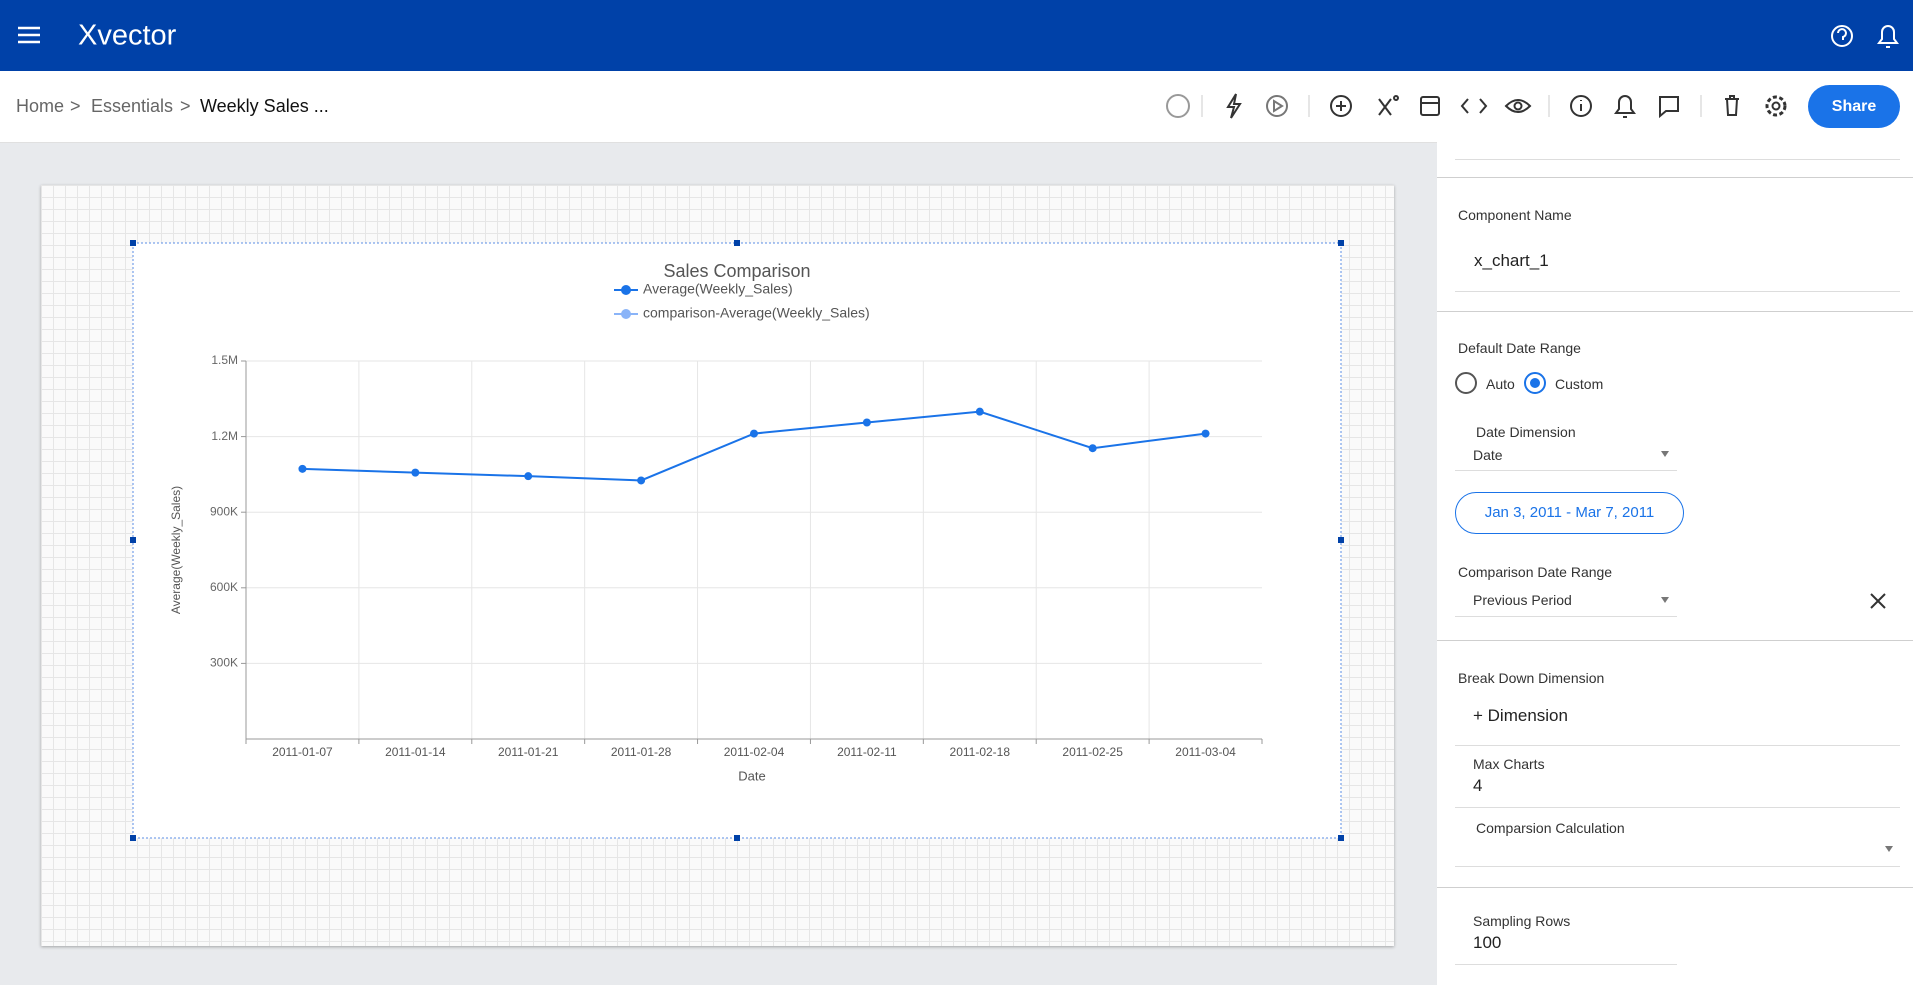 This screenshot has height=985, width=1913. What do you see at coordinates (756, 313) in the screenshot?
I see `legend-label: comparison-Average(Weekly_Sales)` at bounding box center [756, 313].